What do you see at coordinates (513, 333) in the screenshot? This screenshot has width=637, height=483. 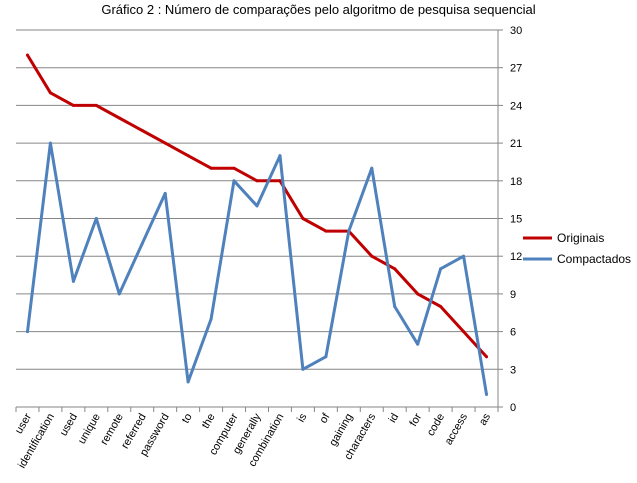 I see `y-tick-label: 6` at bounding box center [513, 333].